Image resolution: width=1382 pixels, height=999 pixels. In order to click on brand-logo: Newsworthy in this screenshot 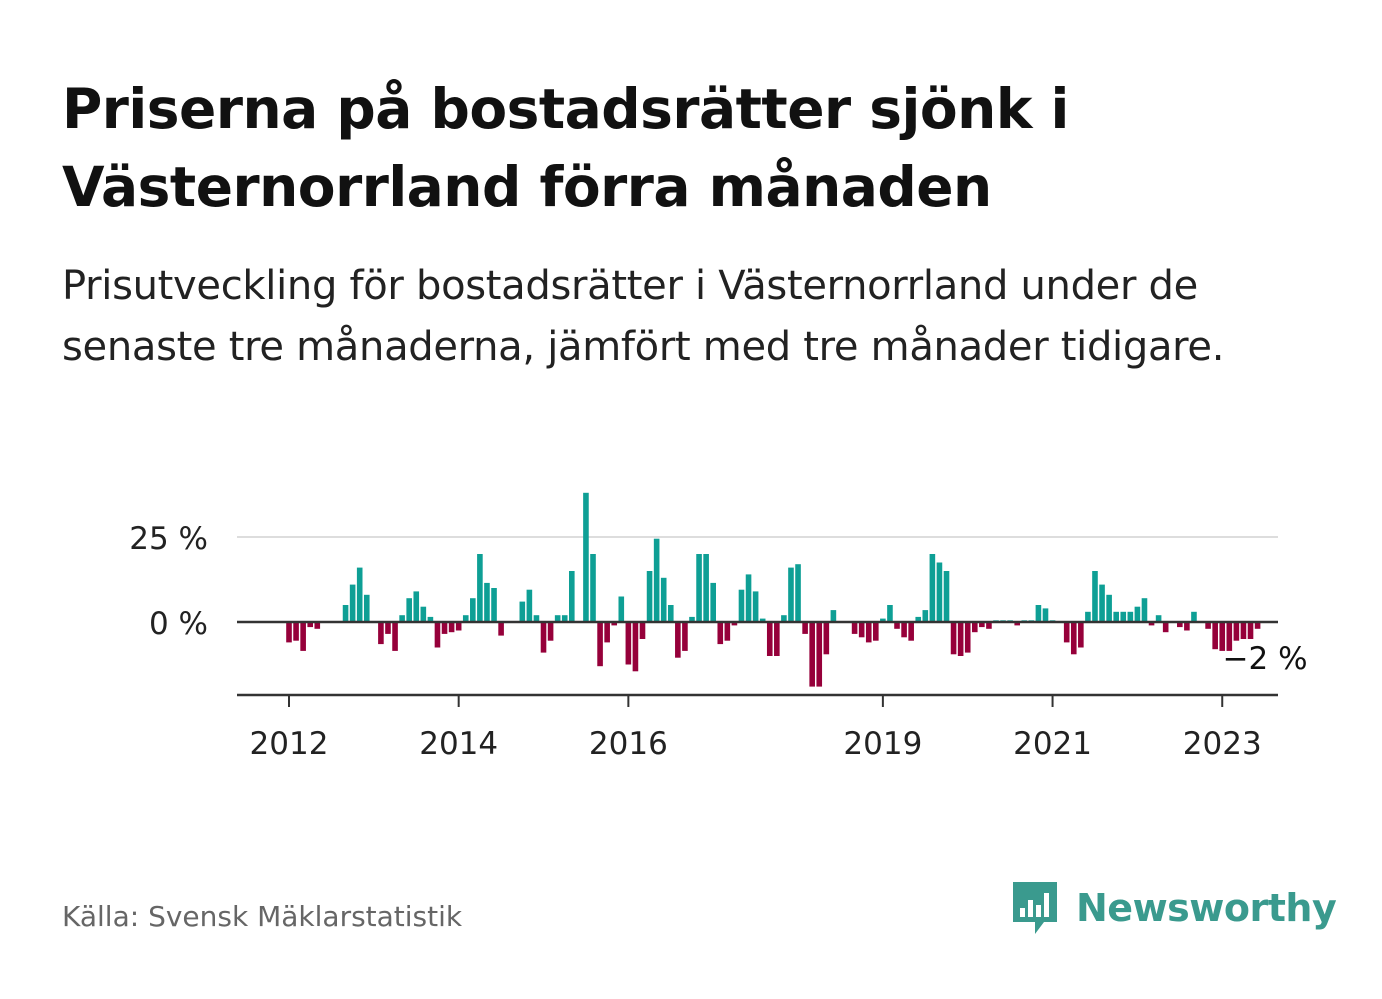, I will do `click(1173, 908)`.